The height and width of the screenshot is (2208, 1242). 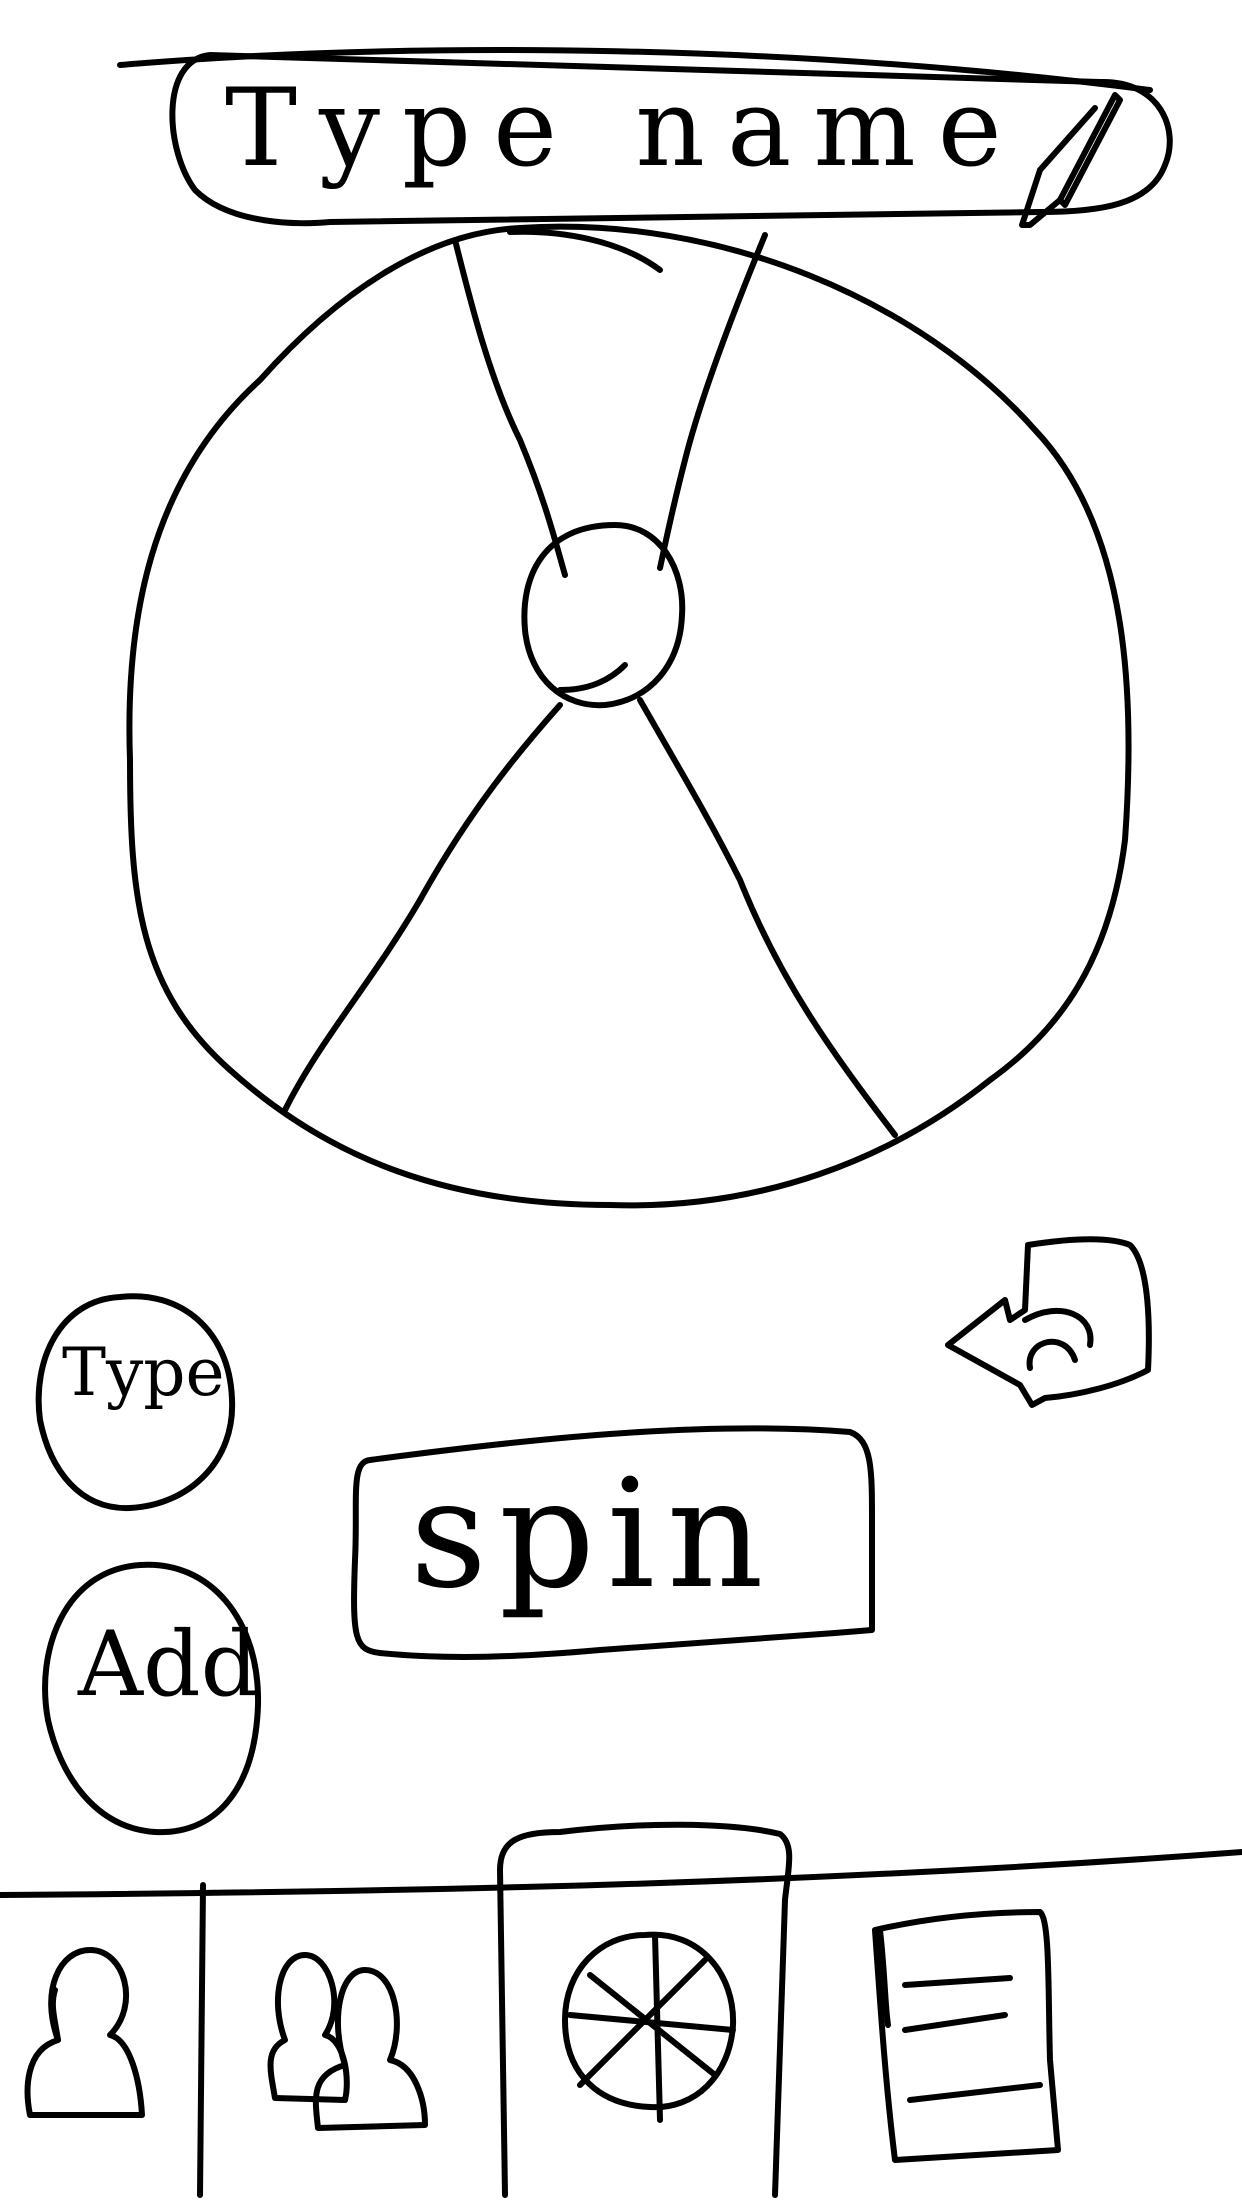 What do you see at coordinates (966, 2036) in the screenshot?
I see `document-icon` at bounding box center [966, 2036].